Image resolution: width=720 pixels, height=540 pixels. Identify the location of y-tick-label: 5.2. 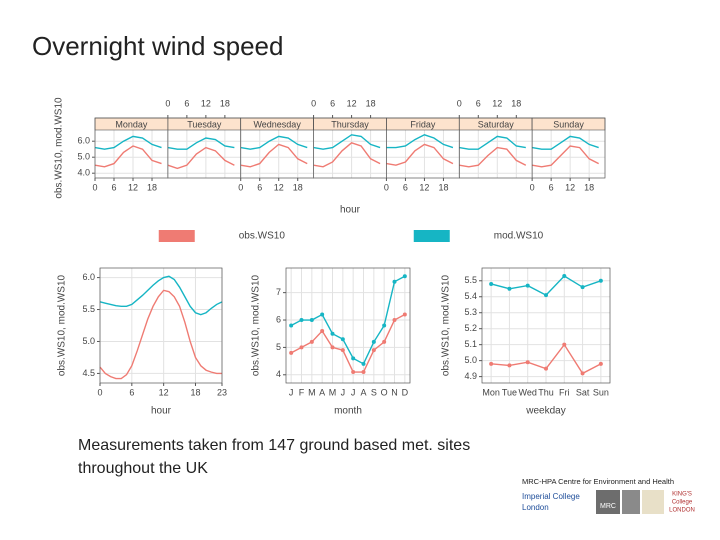
(470, 328).